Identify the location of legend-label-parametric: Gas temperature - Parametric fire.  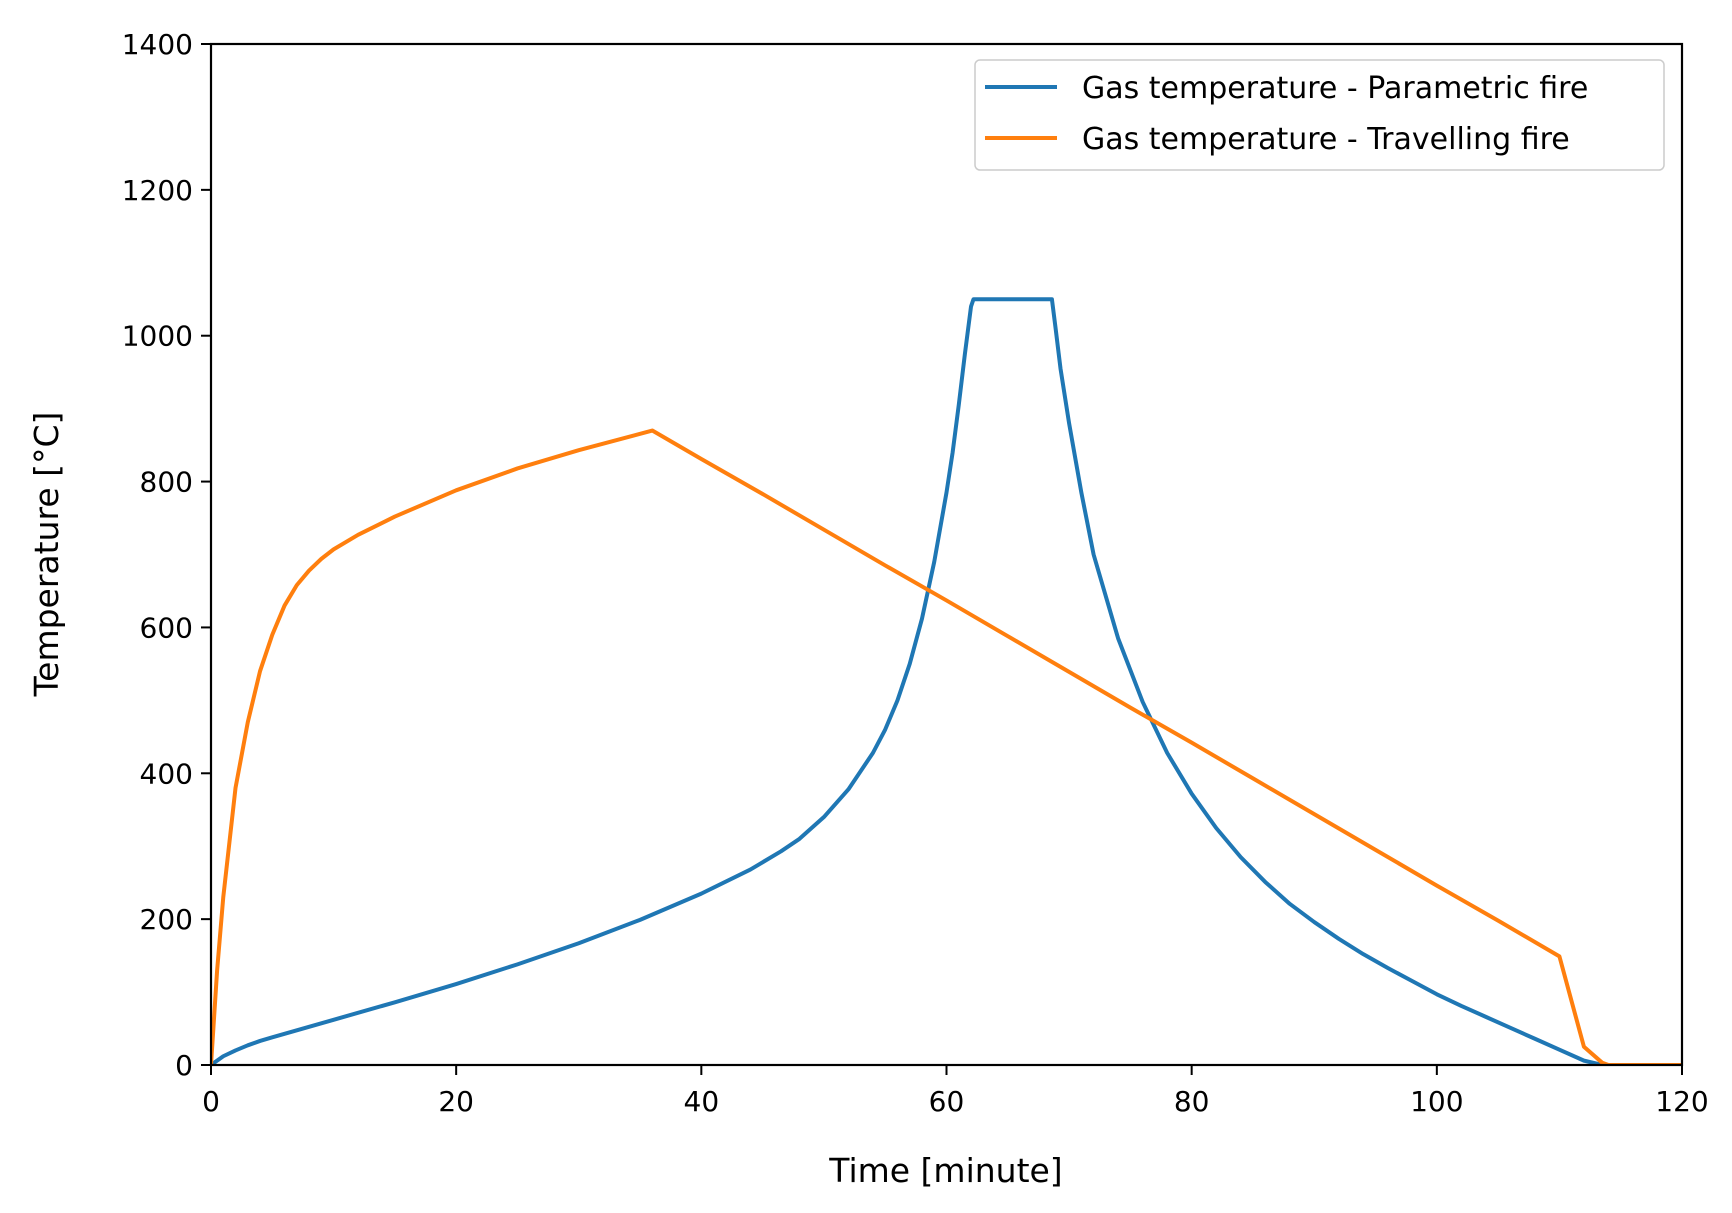
(1335, 88).